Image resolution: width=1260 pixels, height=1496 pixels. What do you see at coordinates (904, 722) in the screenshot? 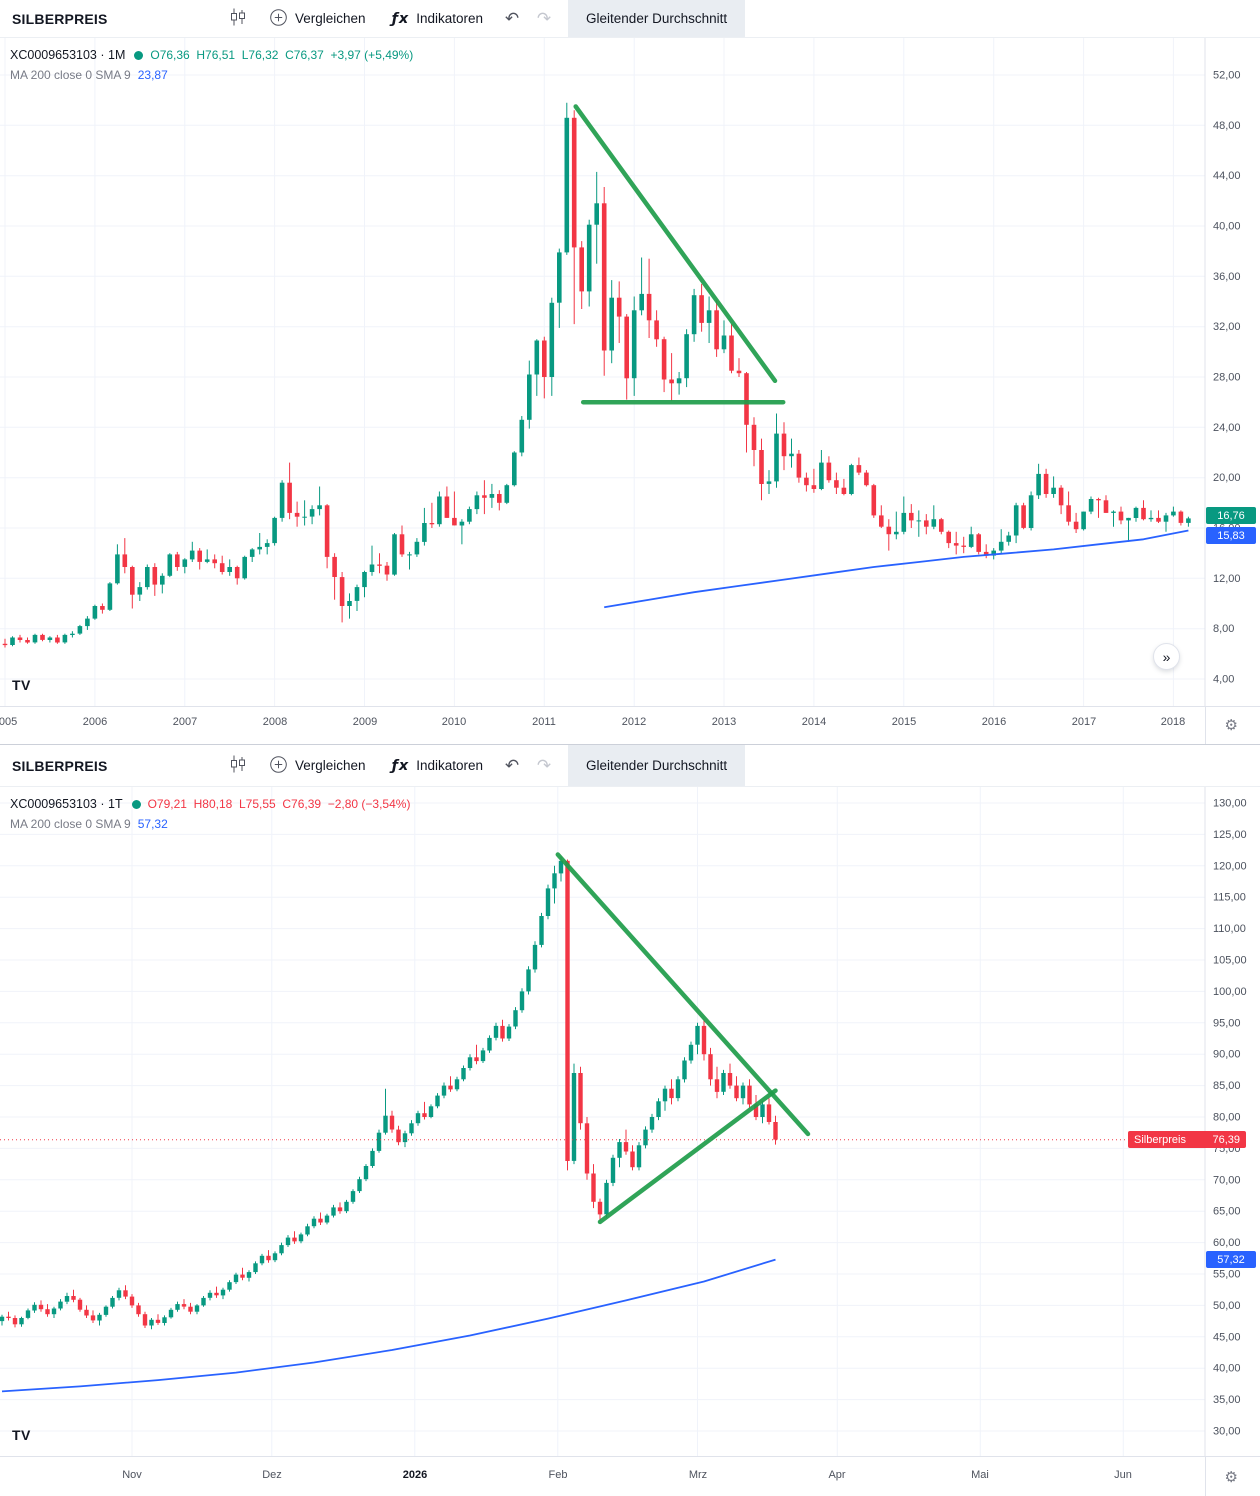
I see `time-axis-label: 2015` at bounding box center [904, 722].